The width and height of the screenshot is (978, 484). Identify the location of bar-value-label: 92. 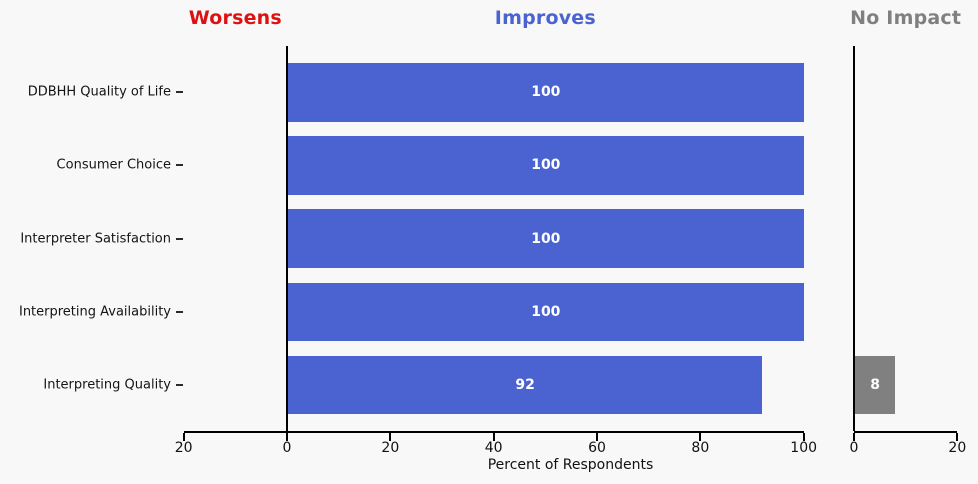
(525, 385).